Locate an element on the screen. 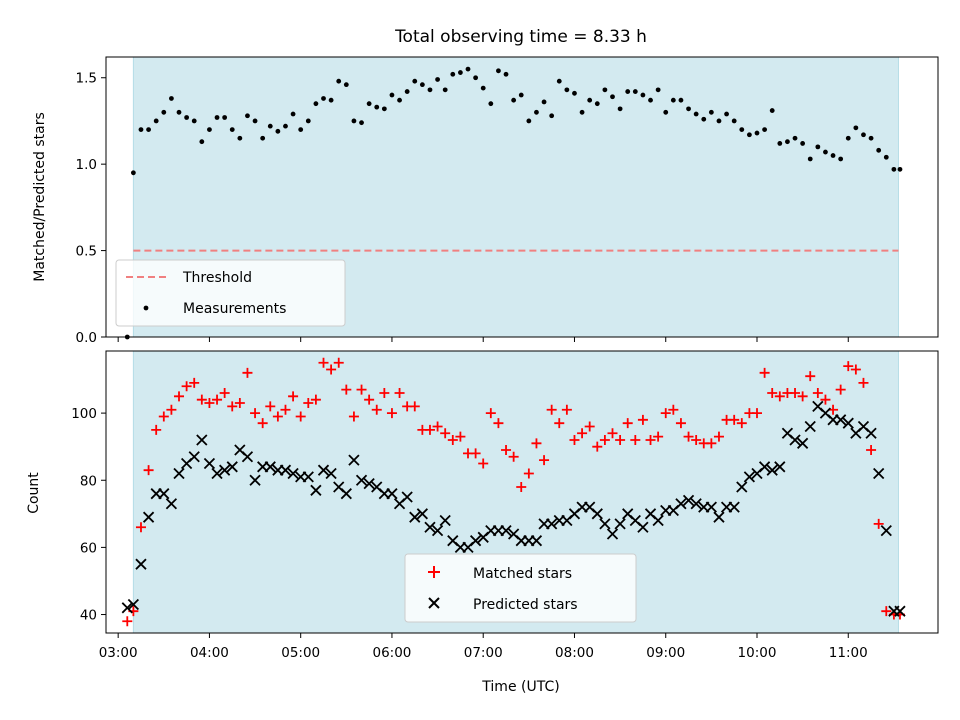 Image resolution: width=960 pixels, height=720 pixels. y-tick-label: 60 is located at coordinates (88, 548).